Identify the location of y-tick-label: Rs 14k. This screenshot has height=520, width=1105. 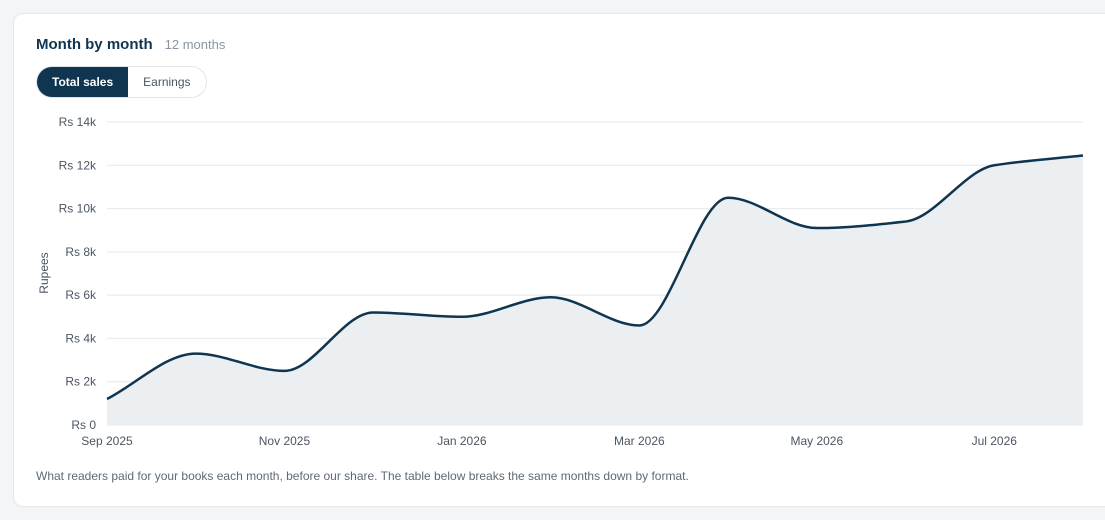
(78, 122).